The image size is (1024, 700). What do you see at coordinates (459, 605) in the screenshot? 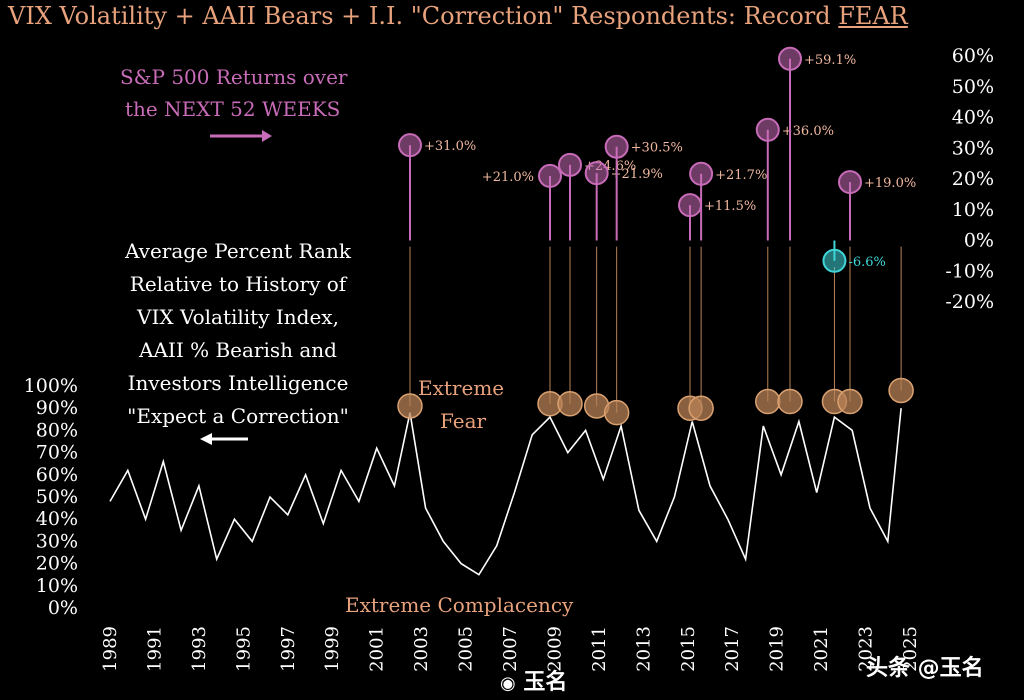
I see `extreme-complacency-label: Extreme Complacency` at bounding box center [459, 605].